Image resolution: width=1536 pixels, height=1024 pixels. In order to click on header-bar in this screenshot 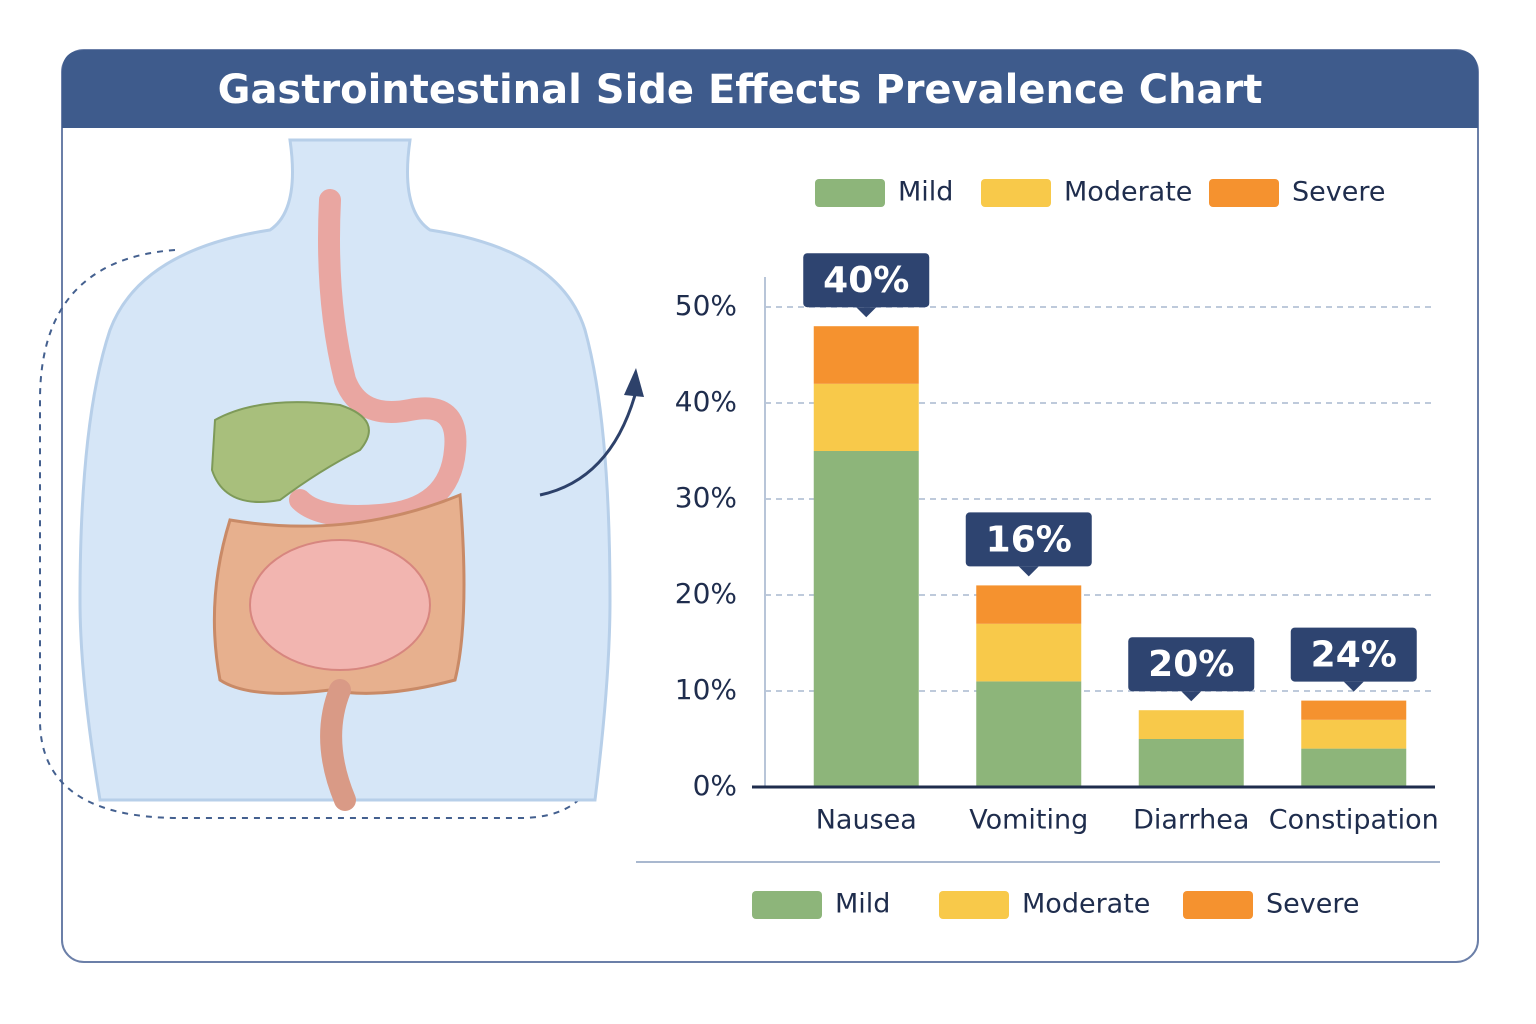, I will do `click(770, 89)`.